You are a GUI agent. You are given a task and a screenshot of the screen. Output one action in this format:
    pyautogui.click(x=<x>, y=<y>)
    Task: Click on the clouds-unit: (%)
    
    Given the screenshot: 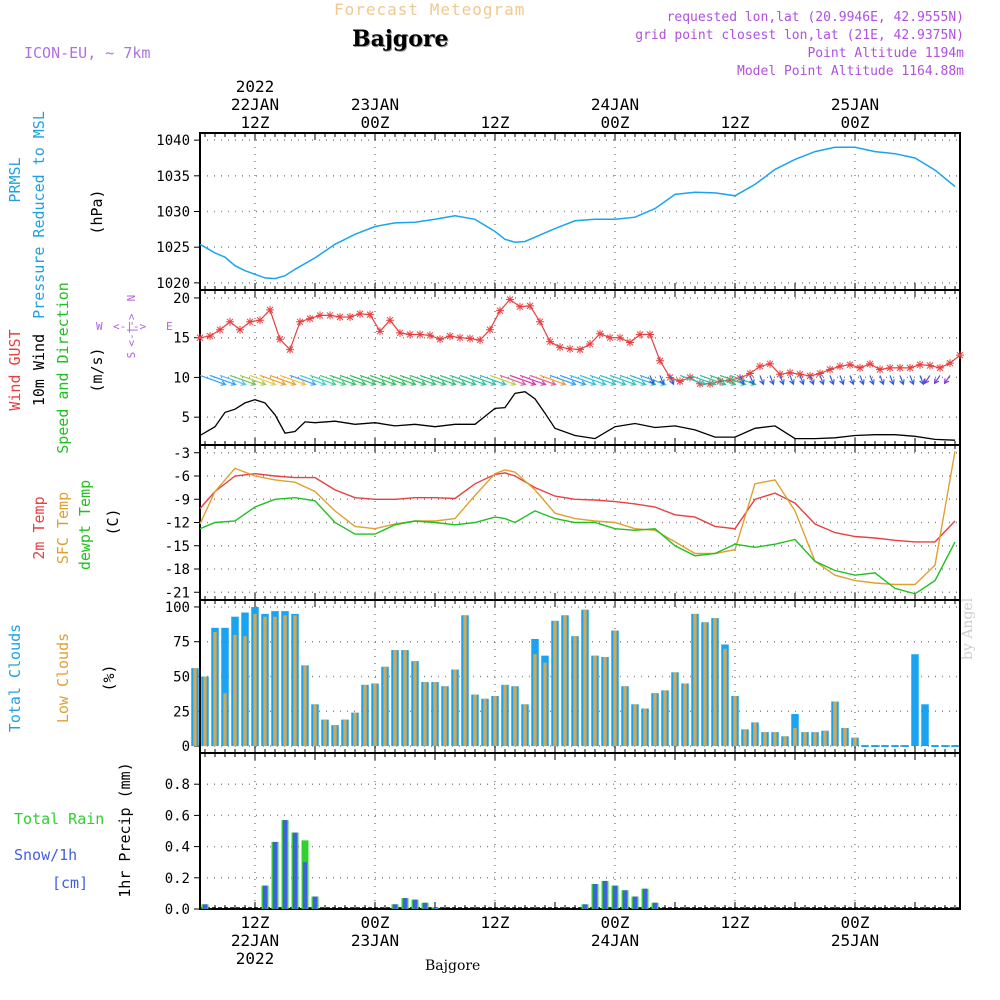 What is the action you would take?
    pyautogui.click(x=109, y=677)
    